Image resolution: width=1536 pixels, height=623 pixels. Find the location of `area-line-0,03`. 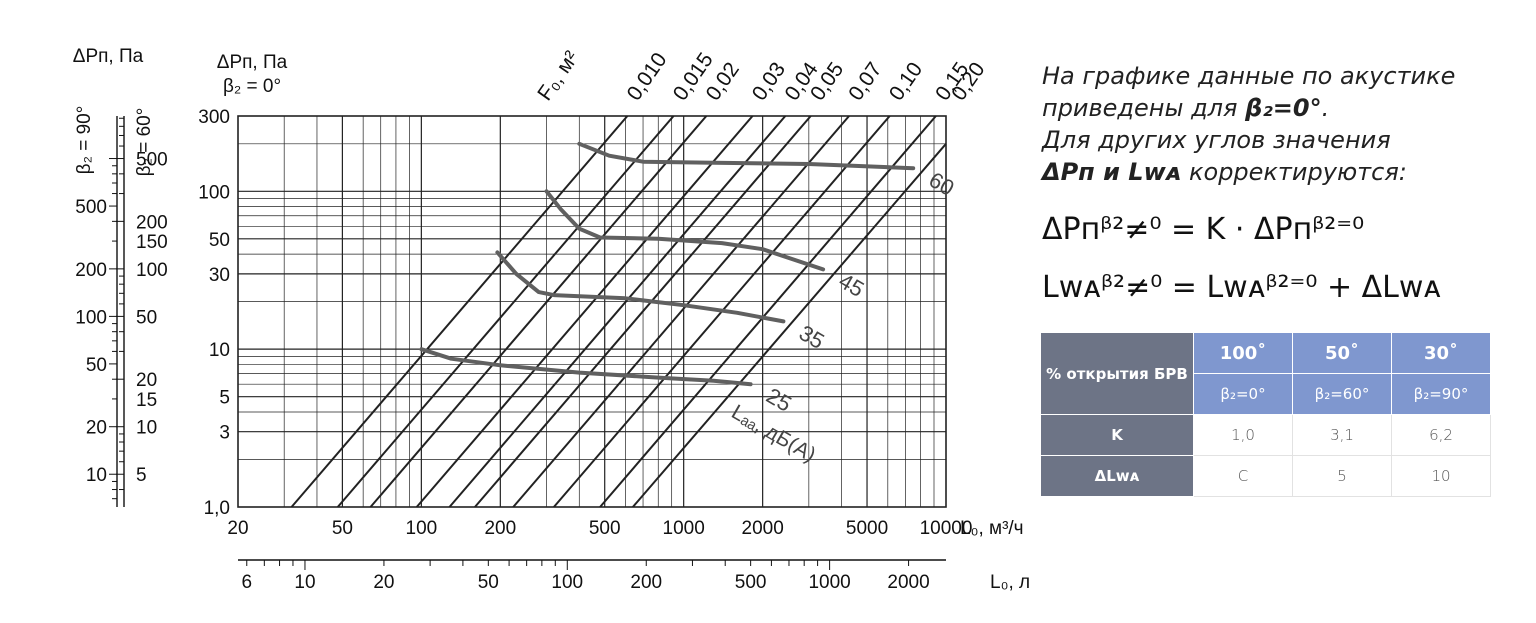

area-line-0,03 is located at coordinates (584, 311).